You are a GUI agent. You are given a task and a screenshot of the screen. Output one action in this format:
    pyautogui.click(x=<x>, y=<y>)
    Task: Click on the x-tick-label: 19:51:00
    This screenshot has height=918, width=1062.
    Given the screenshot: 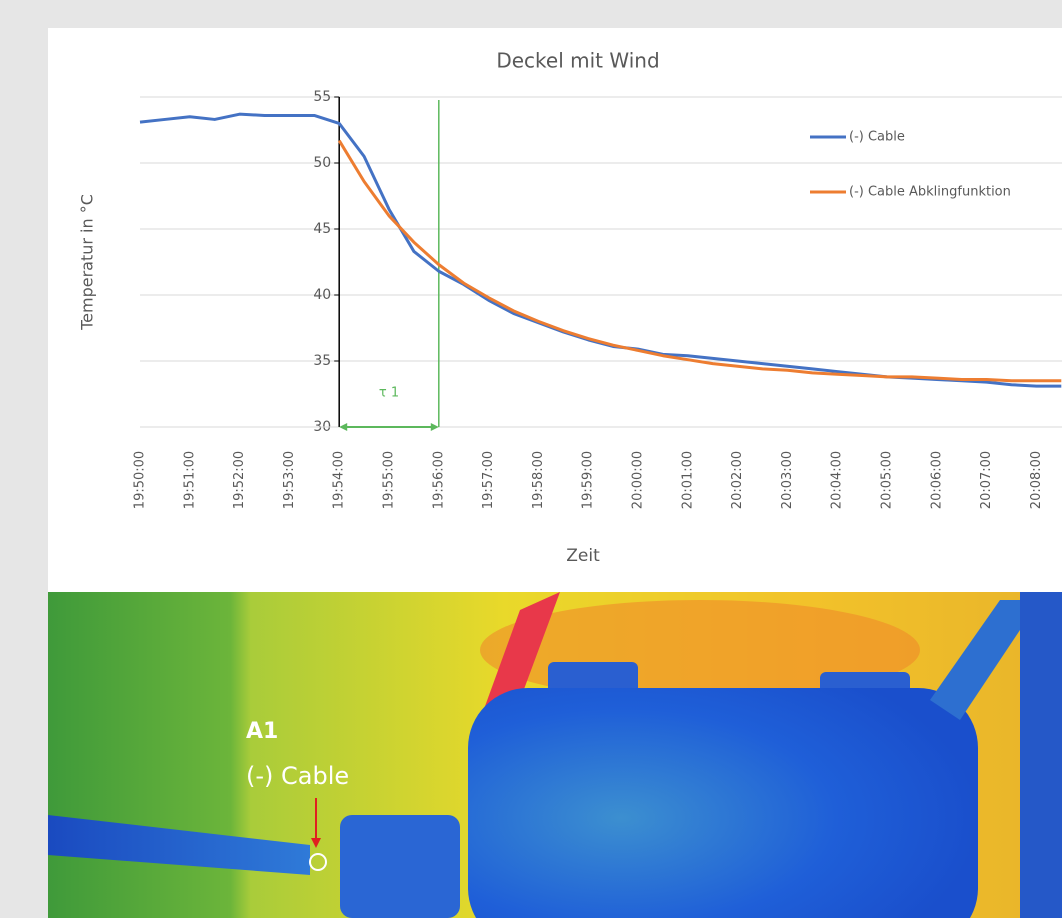 What is the action you would take?
    pyautogui.click(x=189, y=480)
    